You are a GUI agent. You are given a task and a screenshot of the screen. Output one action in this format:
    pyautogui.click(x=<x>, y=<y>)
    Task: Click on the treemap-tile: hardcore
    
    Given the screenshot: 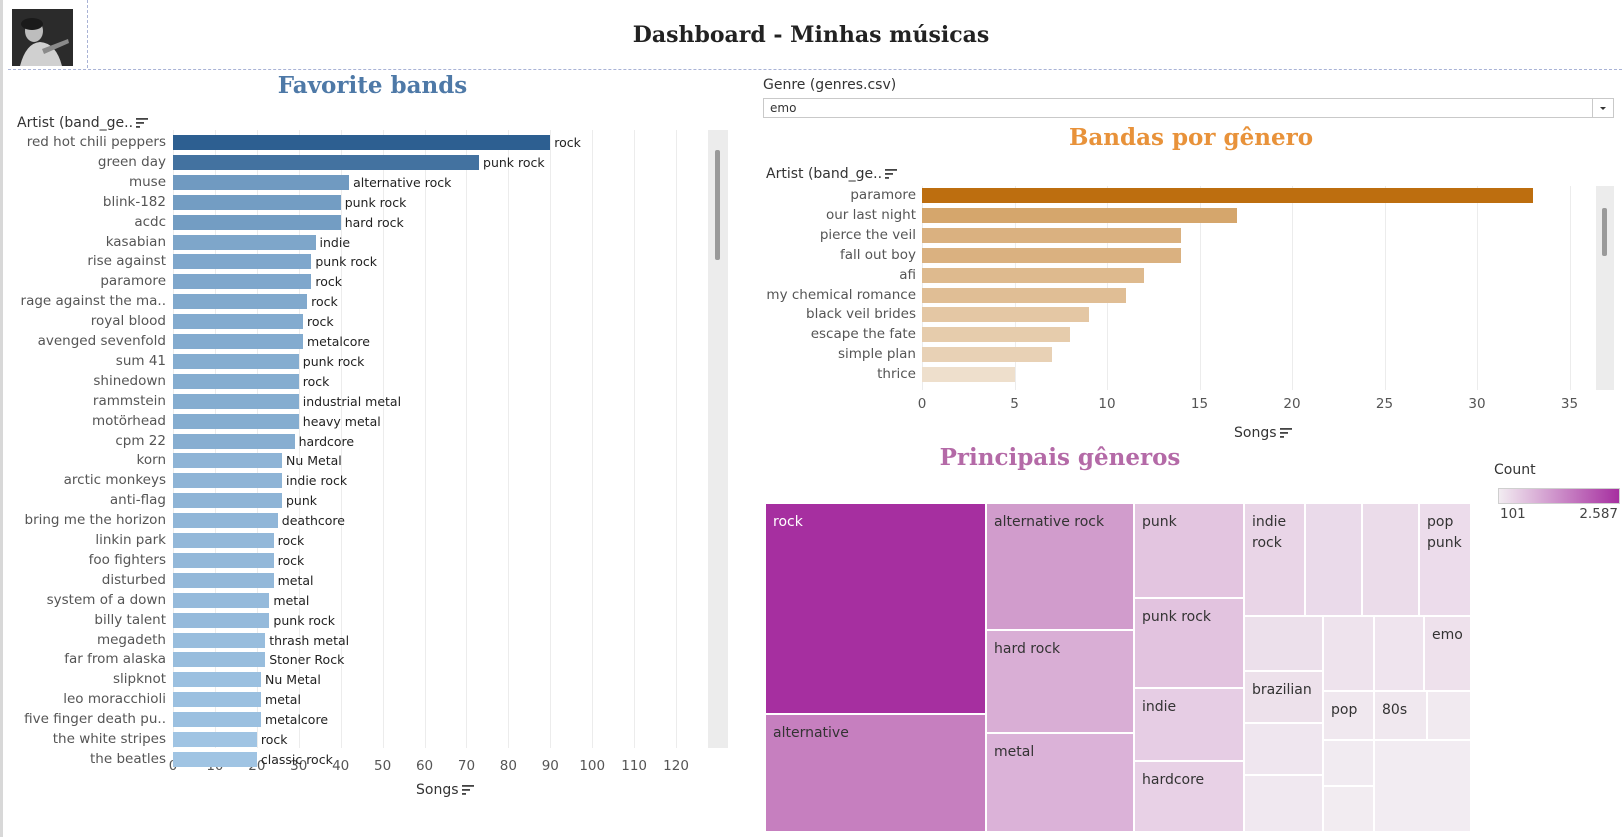 What is the action you would take?
    pyautogui.click(x=1189, y=796)
    